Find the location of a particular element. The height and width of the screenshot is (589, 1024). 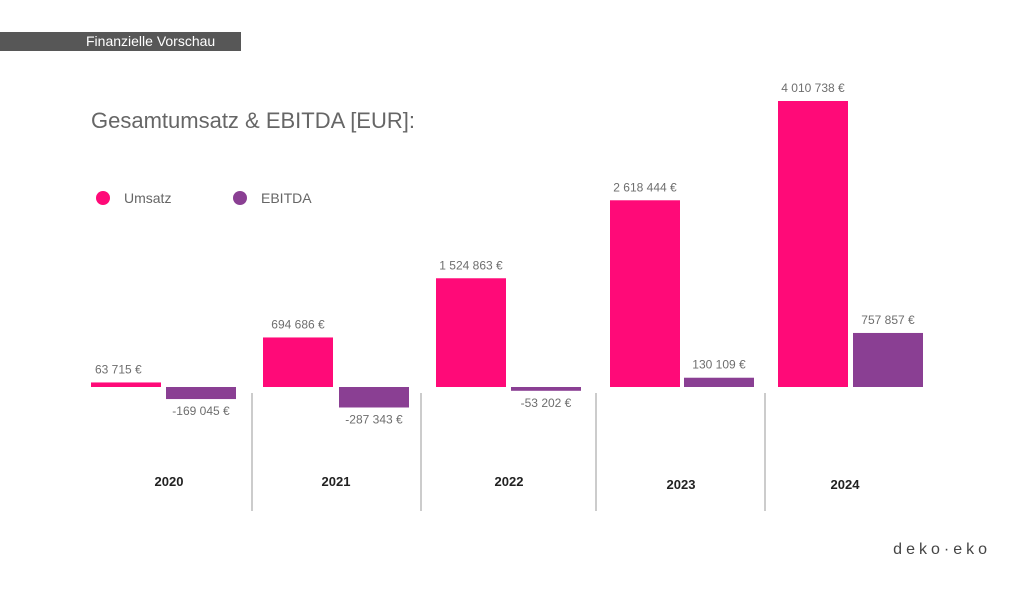

legend-label-umsatz: Umsatz is located at coordinates (148, 198).